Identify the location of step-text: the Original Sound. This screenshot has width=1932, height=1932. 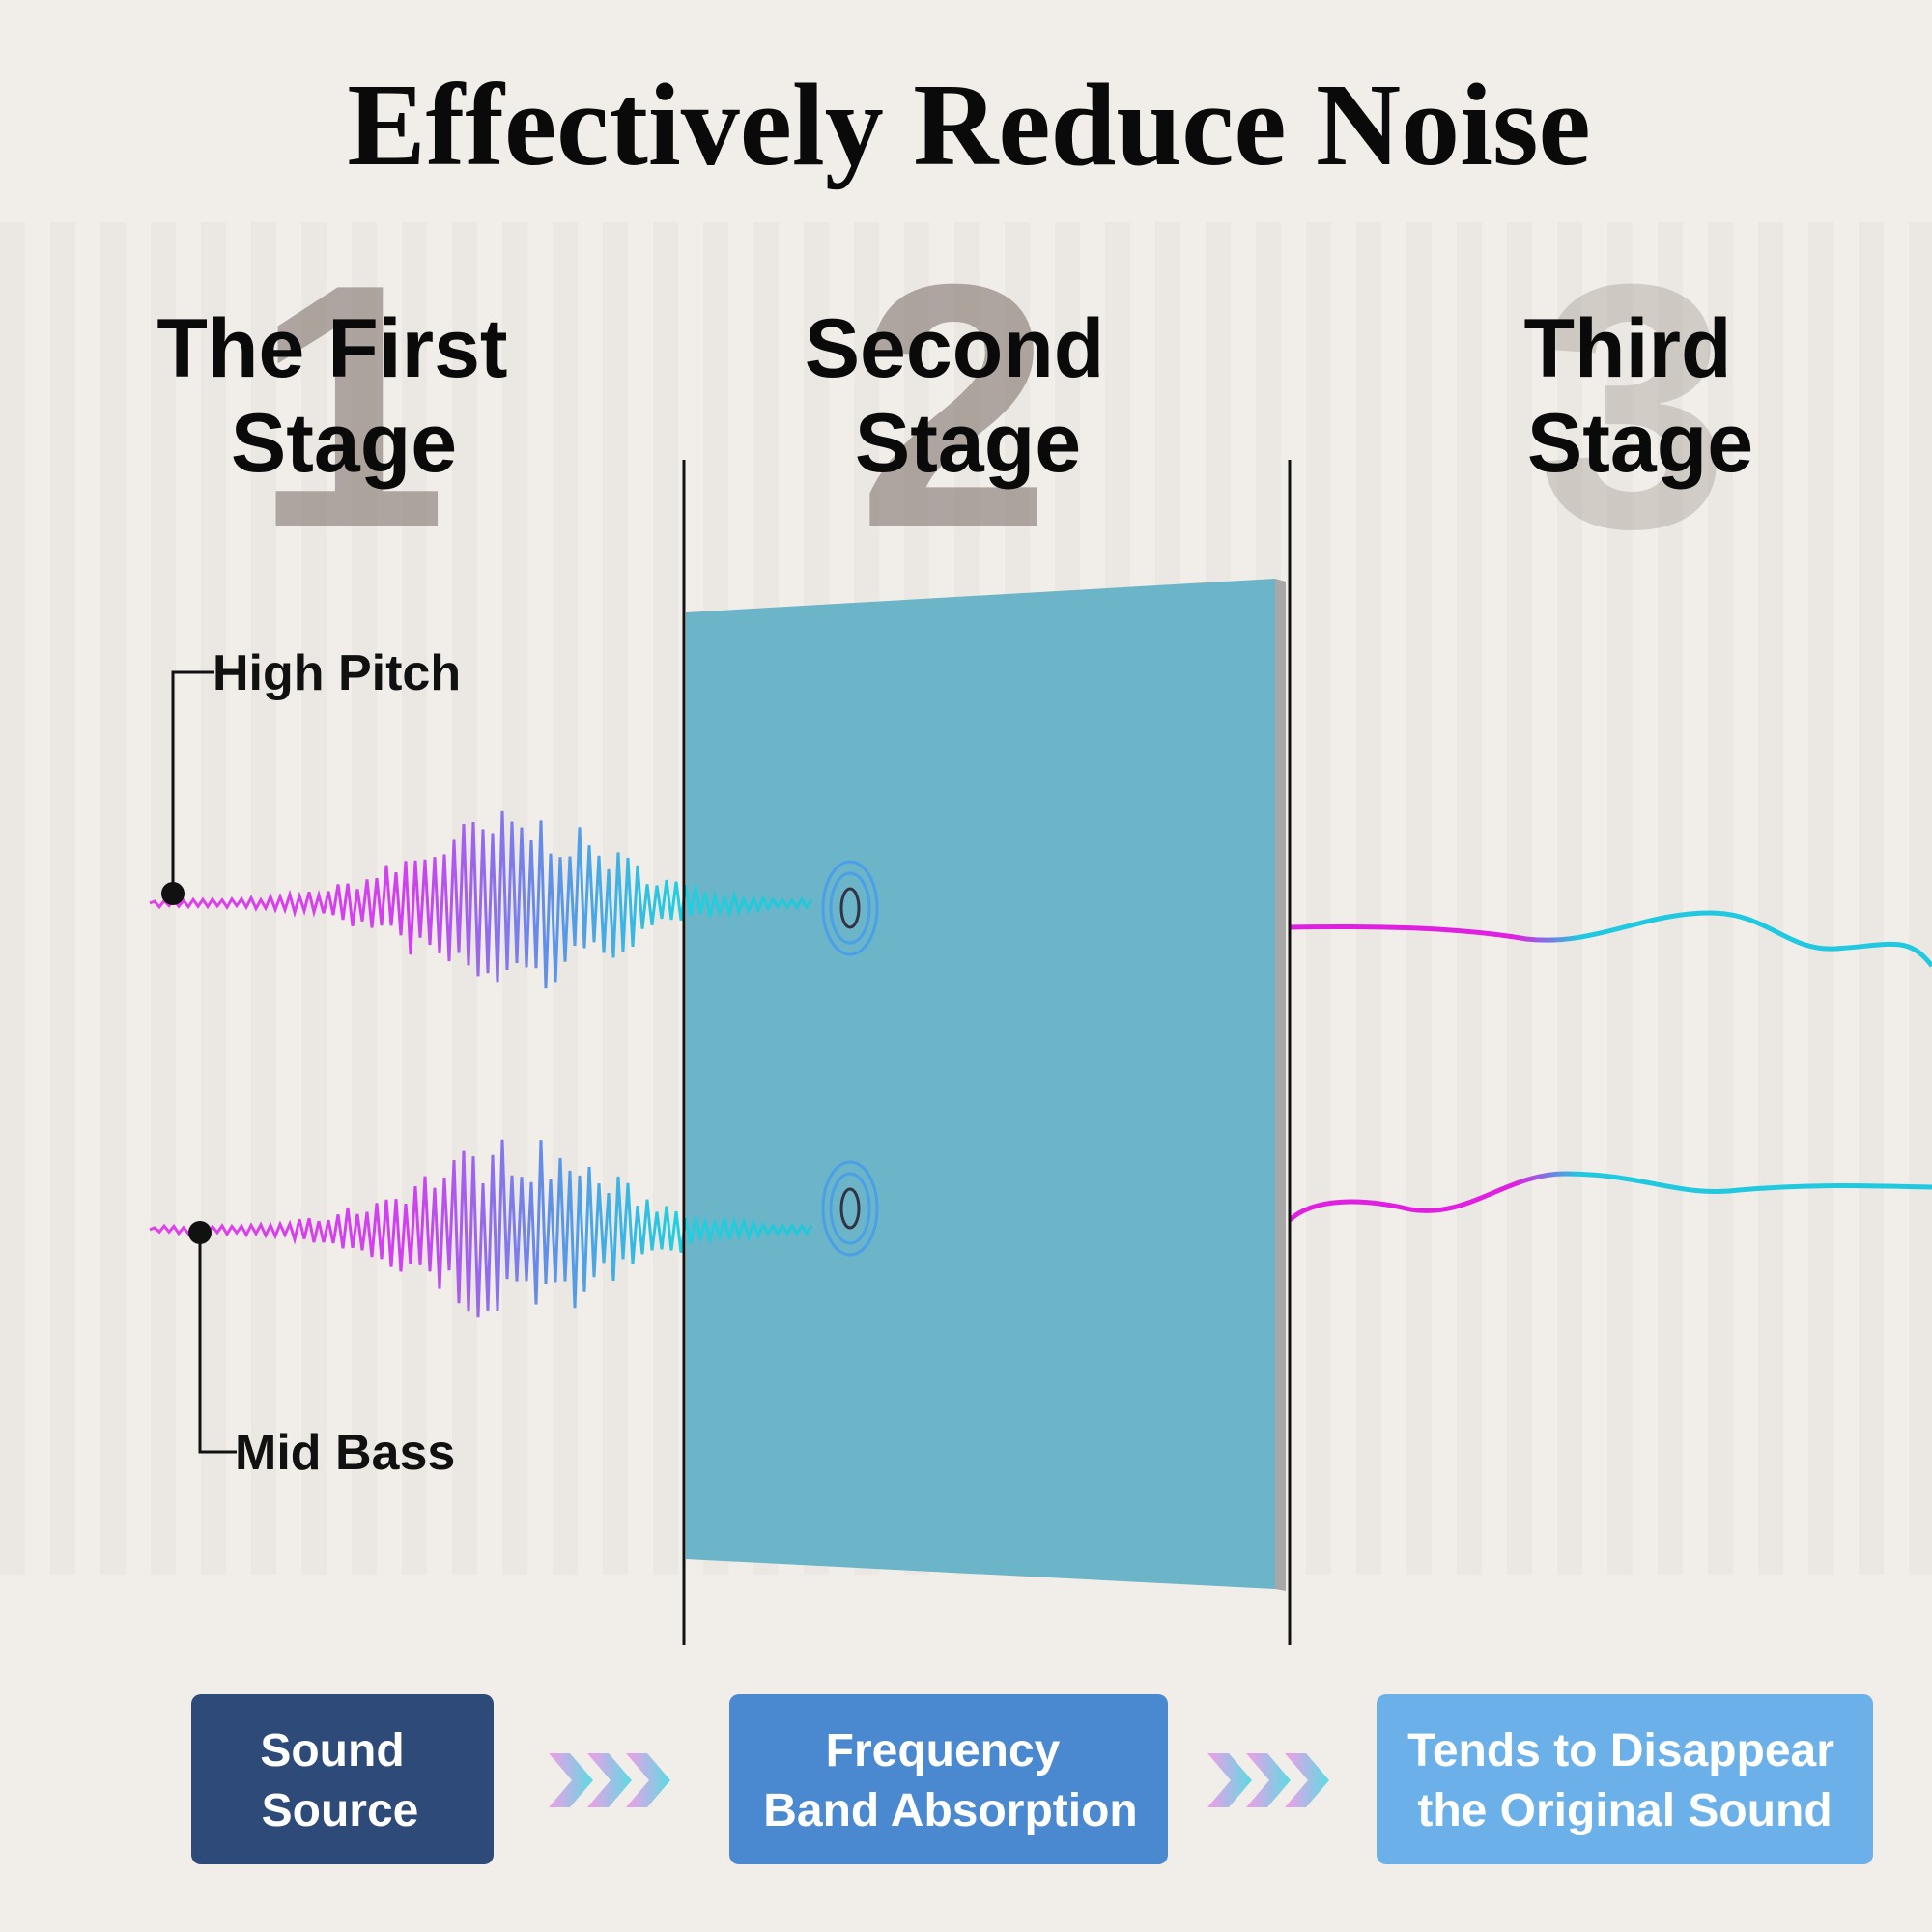
(1624, 1810).